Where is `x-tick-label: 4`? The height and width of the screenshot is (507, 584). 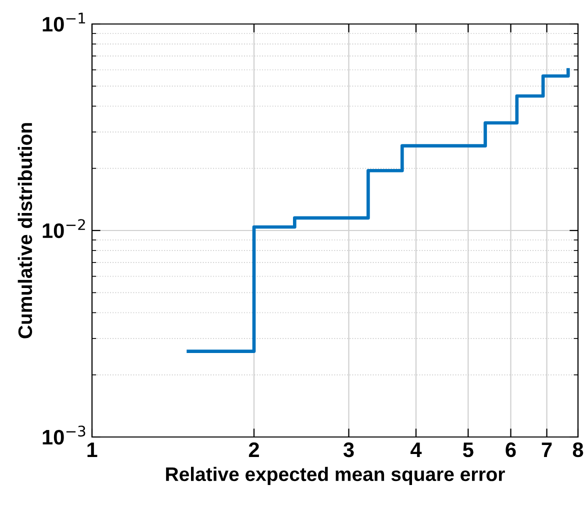
x-tick-label: 4 is located at coordinates (416, 449).